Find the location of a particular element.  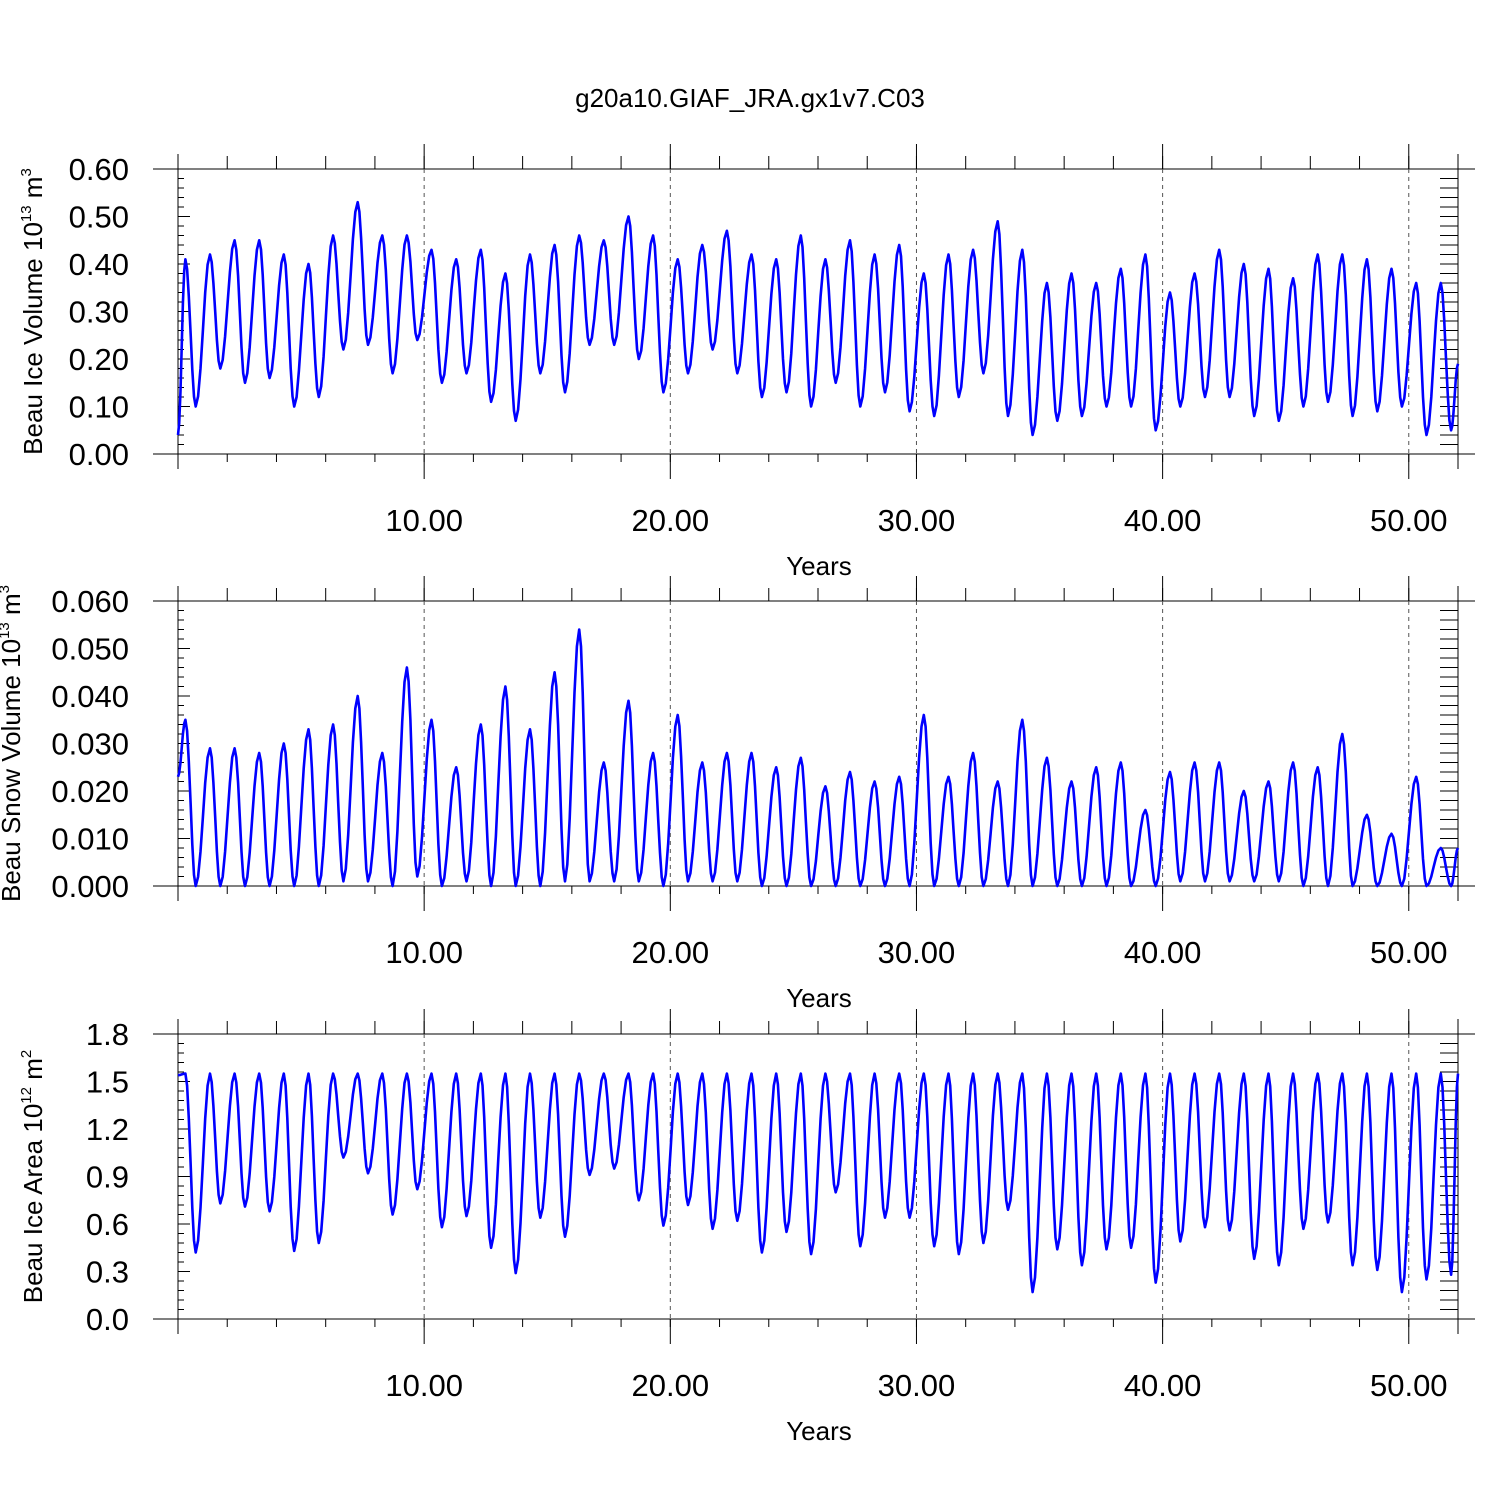

ice-volume-y-tick-label: 0.00 is located at coordinates (99, 454).